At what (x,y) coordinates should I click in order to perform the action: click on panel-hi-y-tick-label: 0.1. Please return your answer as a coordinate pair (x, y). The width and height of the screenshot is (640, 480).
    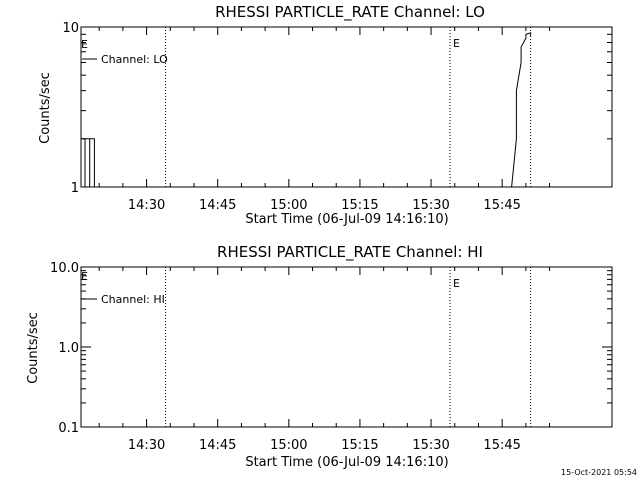
    Looking at the image, I should click on (68, 428).